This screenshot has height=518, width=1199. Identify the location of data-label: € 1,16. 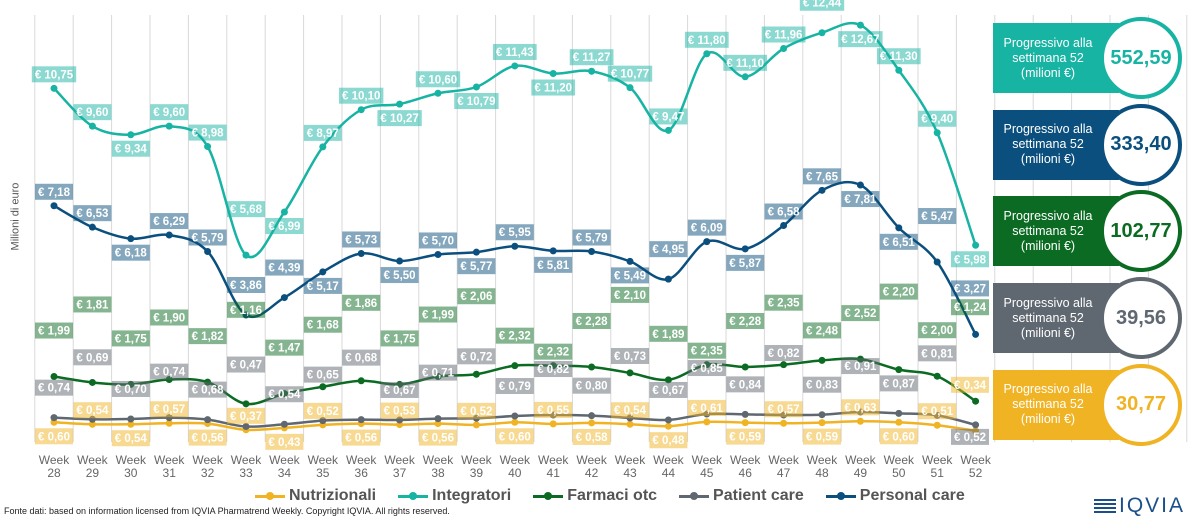
(246, 309).